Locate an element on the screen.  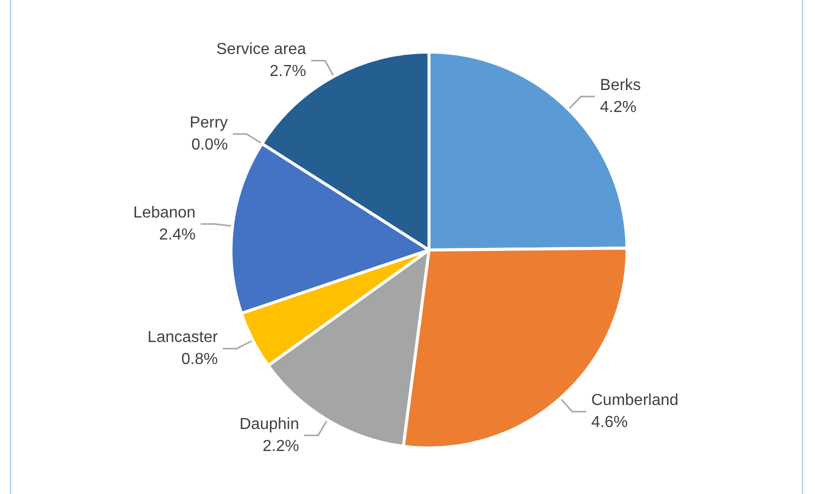
slice-label: Lebanon is located at coordinates (164, 213).